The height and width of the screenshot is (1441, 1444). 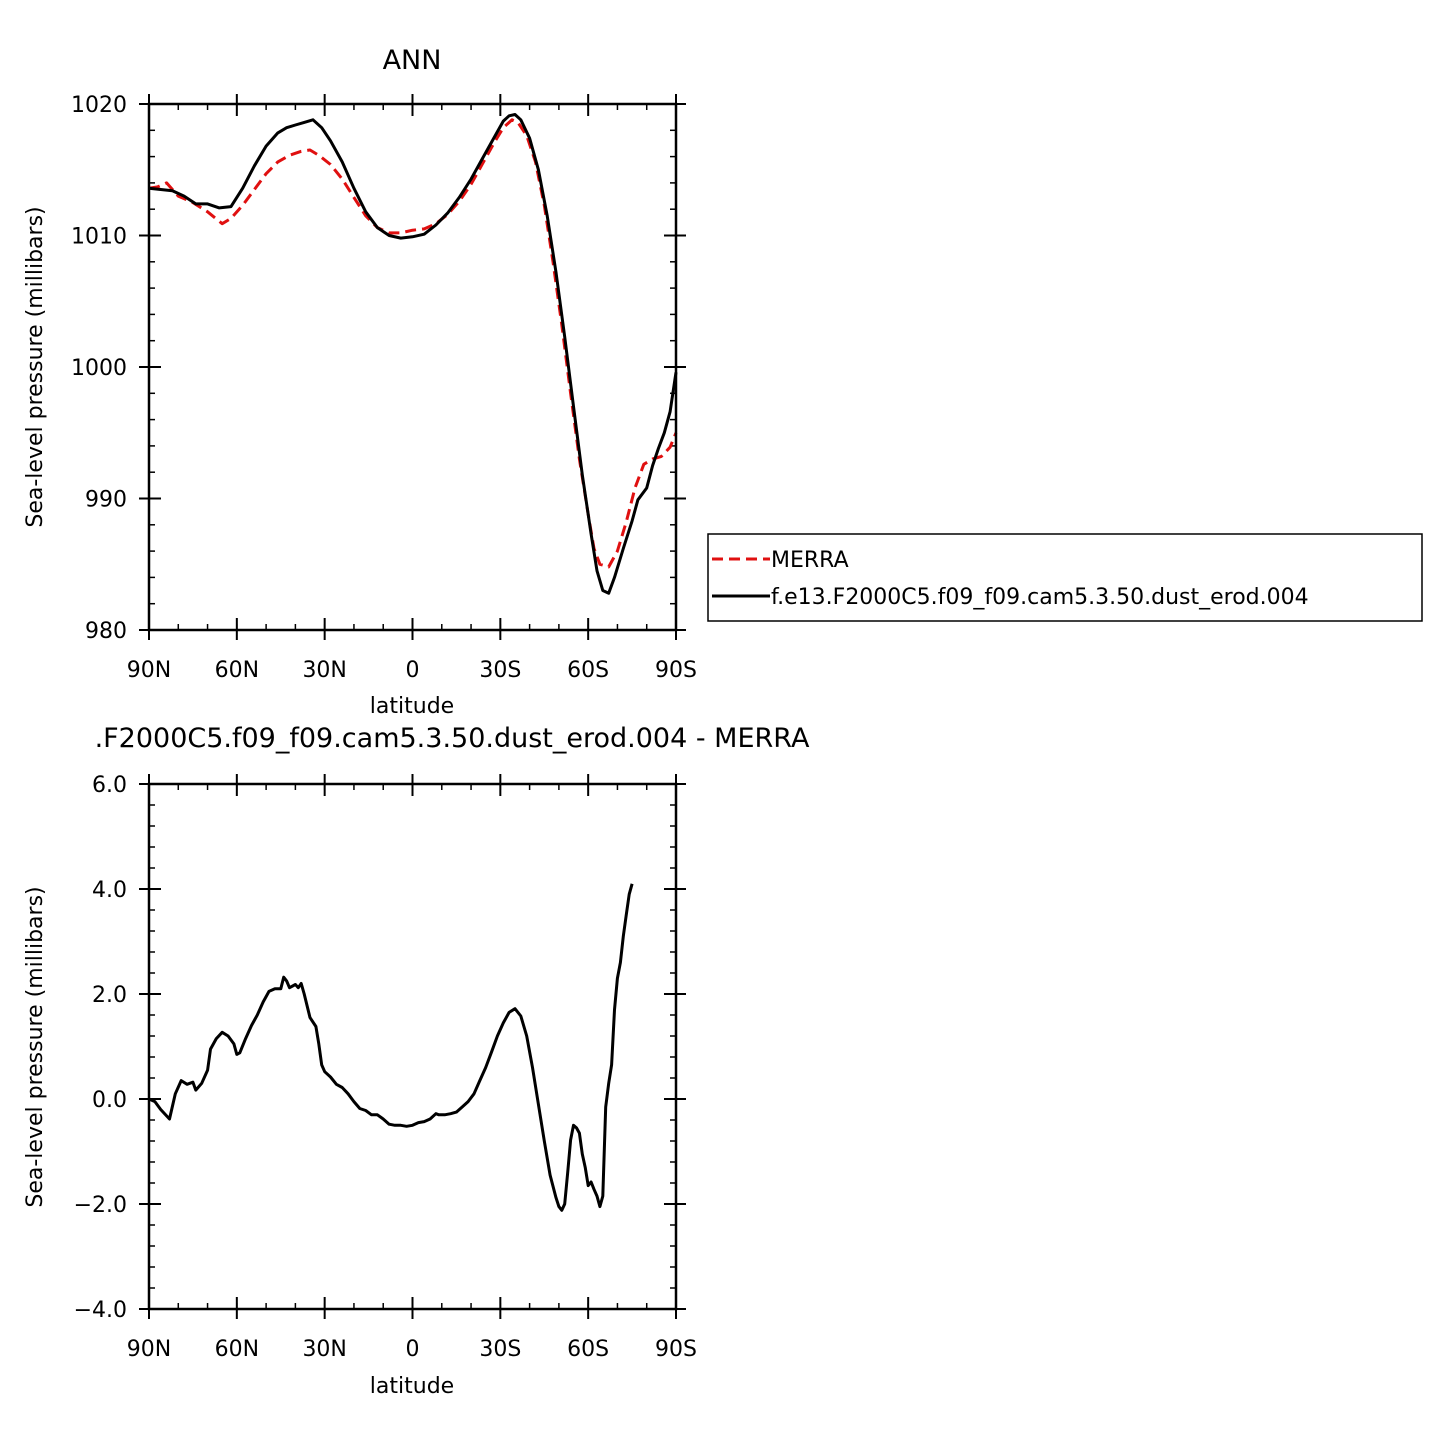 What do you see at coordinates (676, 670) in the screenshot?
I see `top-x-tick-label: 90S` at bounding box center [676, 670].